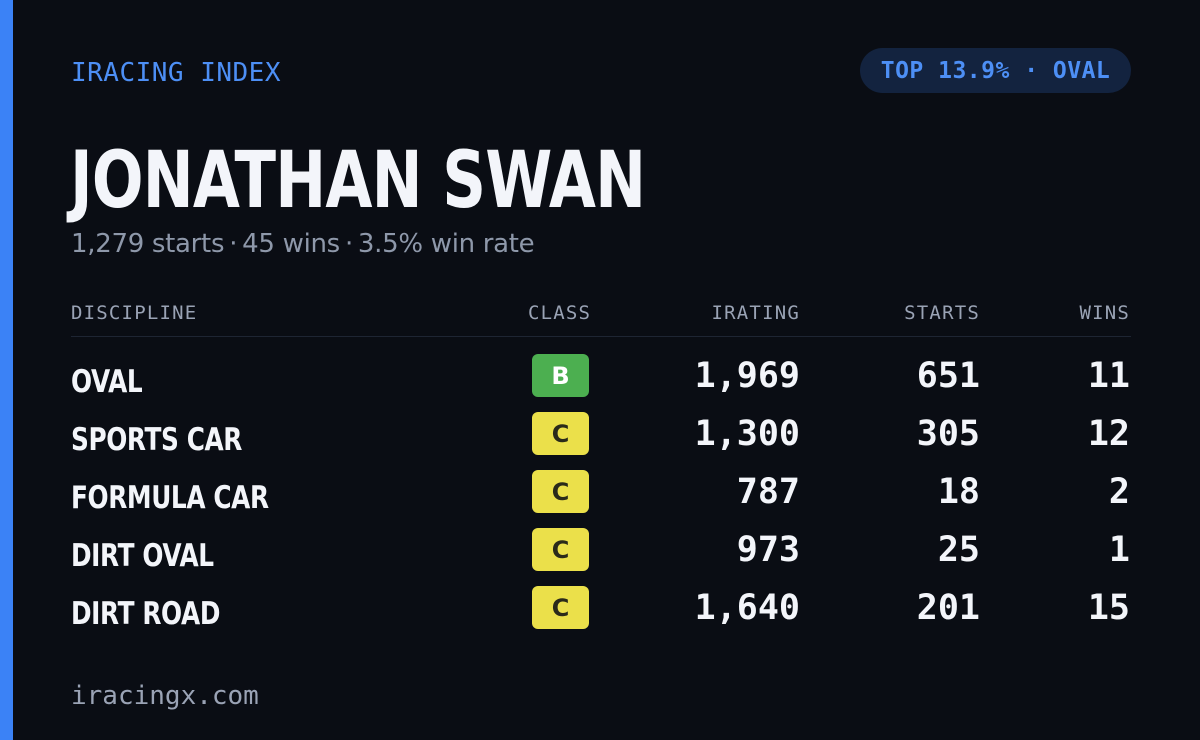 Image resolution: width=1200 pixels, height=740 pixels. I want to click on irating-value: 787, so click(768, 492).